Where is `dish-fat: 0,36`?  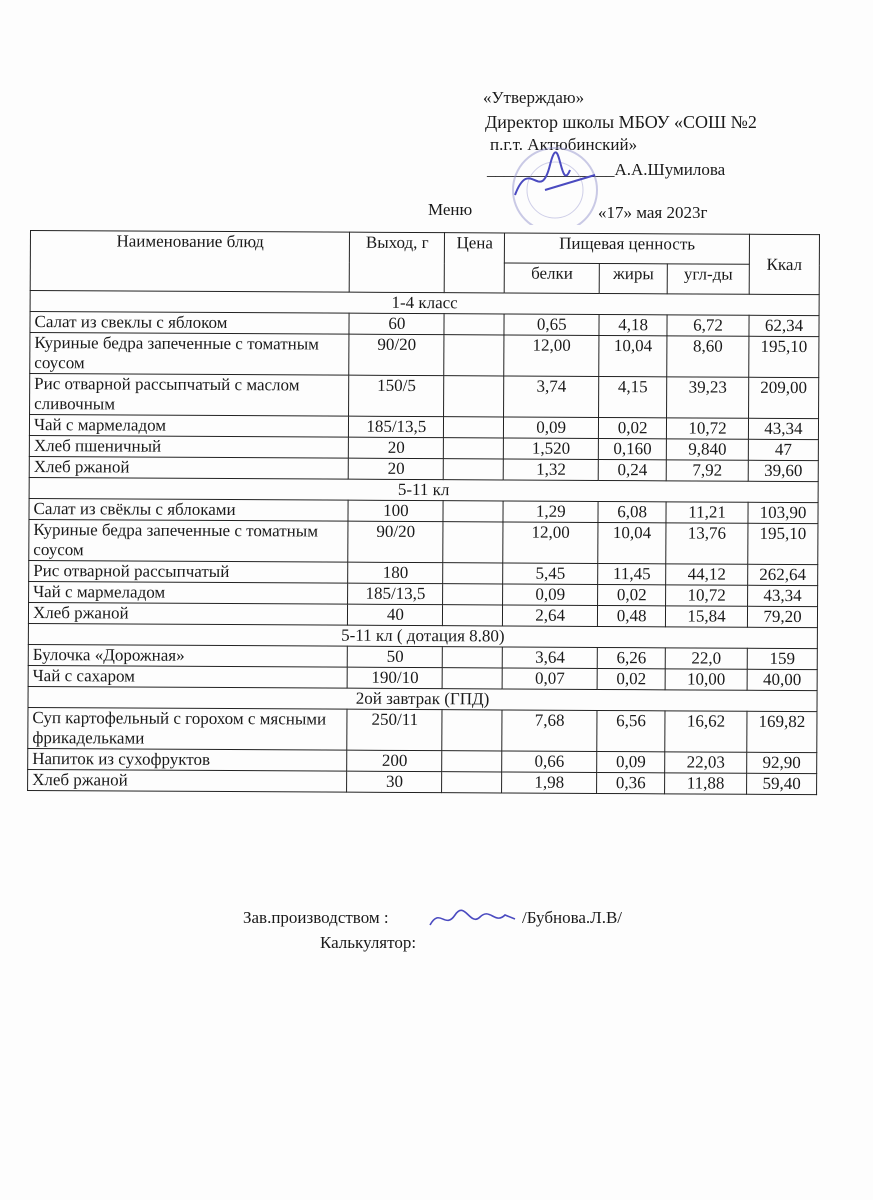 dish-fat: 0,36 is located at coordinates (630, 783).